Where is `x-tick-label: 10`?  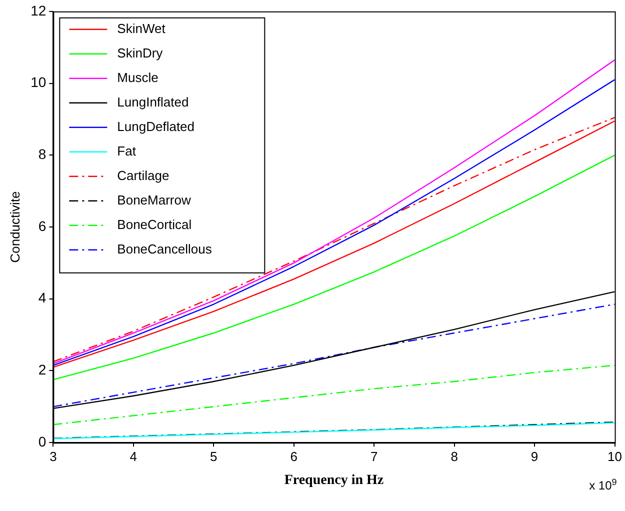
x-tick-label: 10 is located at coordinates (615, 456).